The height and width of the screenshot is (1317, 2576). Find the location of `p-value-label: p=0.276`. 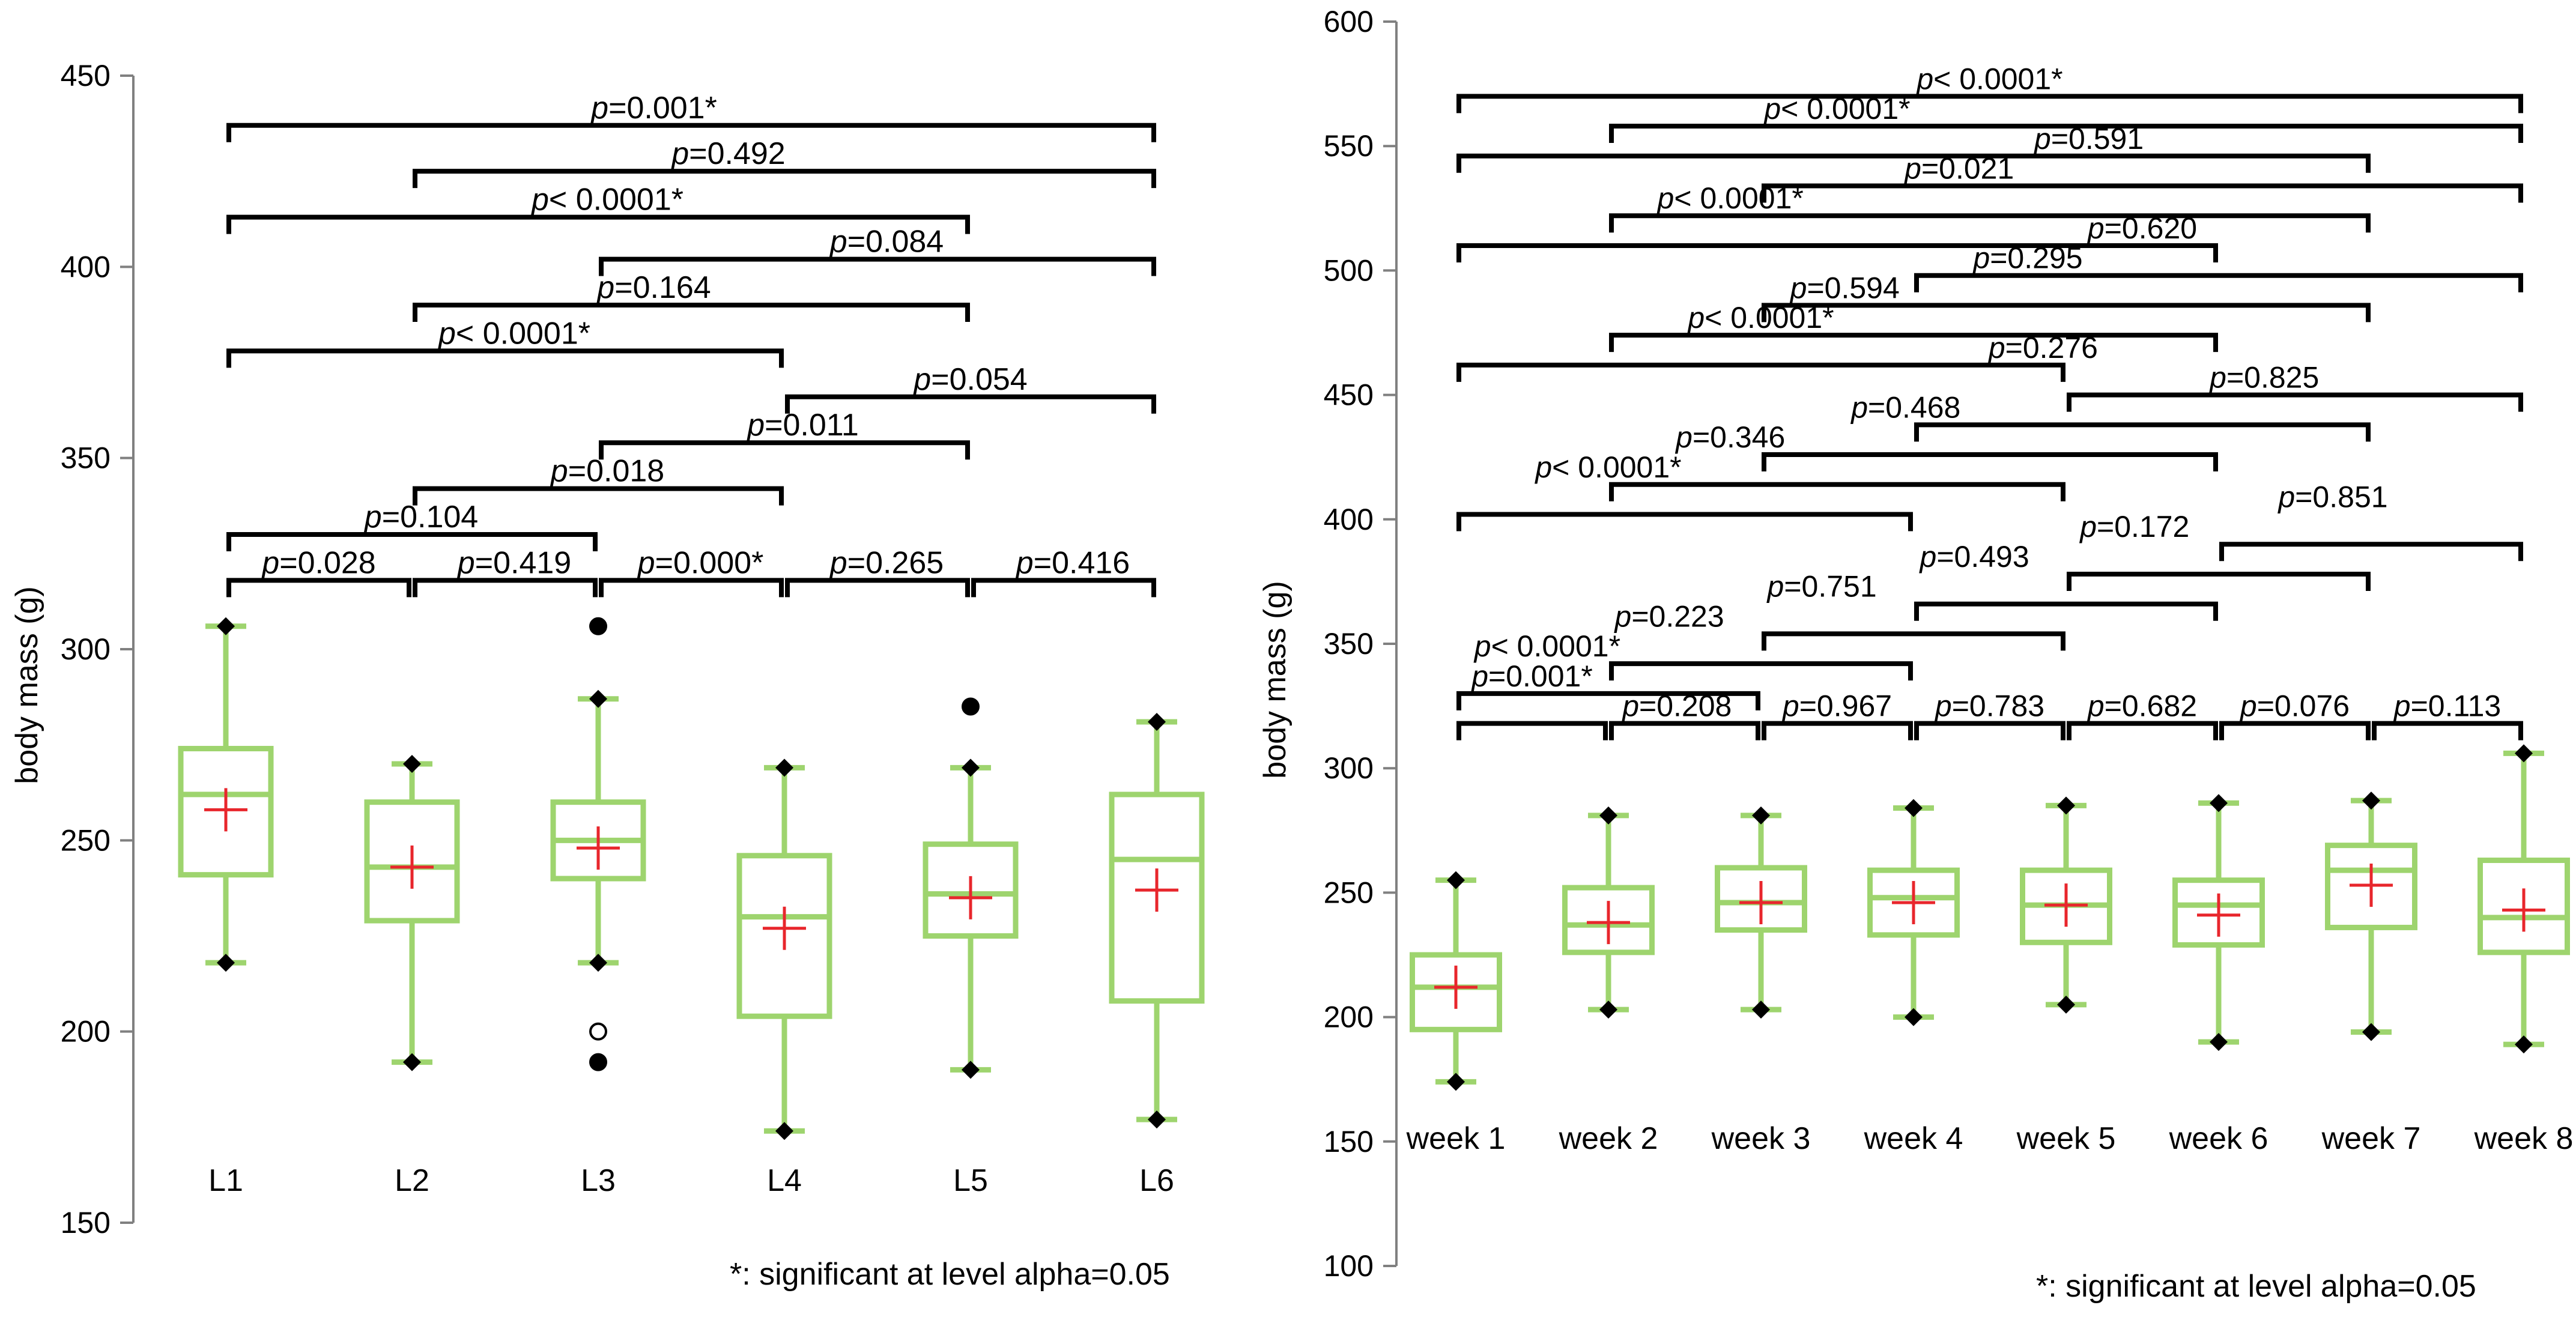

p-value-label: p=0.276 is located at coordinates (2042, 348).